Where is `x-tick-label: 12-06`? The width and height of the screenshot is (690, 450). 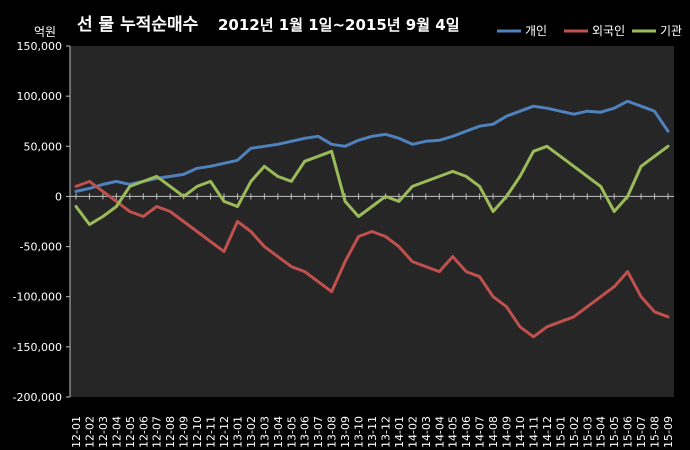
x-tick-label: 12-06 is located at coordinates (143, 432).